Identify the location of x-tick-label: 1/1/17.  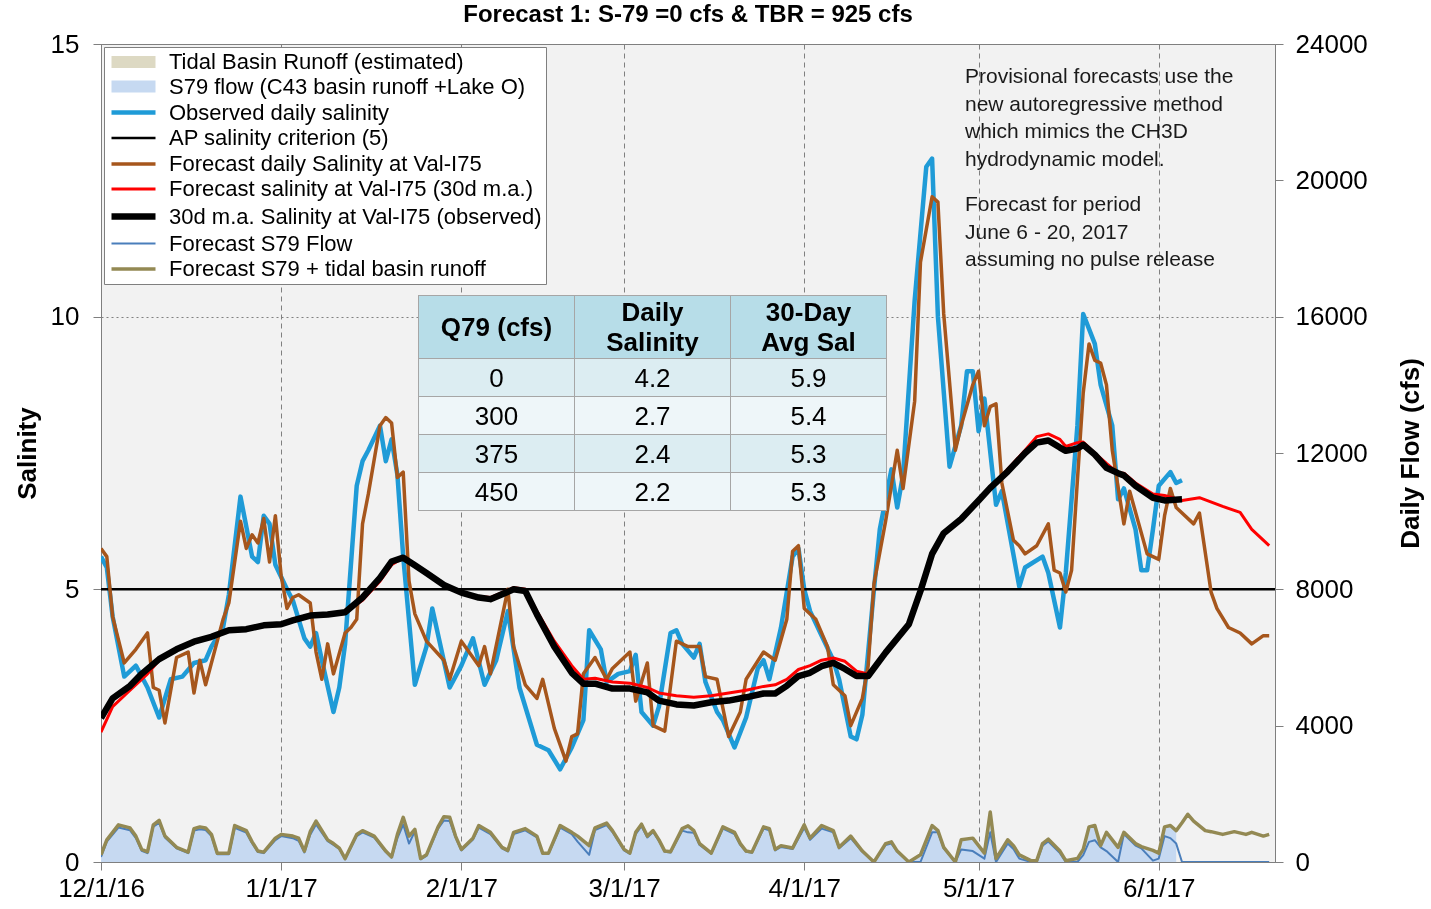
(281, 887).